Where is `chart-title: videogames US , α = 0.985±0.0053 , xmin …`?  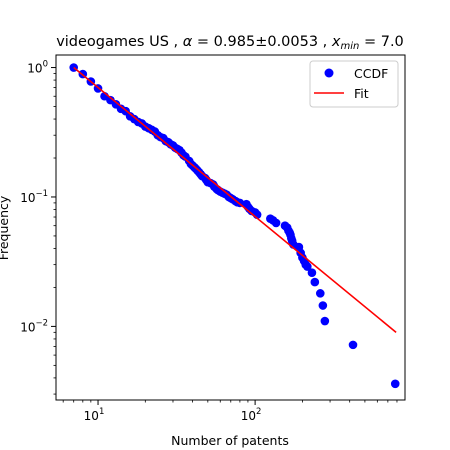
chart-title: videogames US , α = 0.985±0.0053 , xmin … is located at coordinates (230, 43).